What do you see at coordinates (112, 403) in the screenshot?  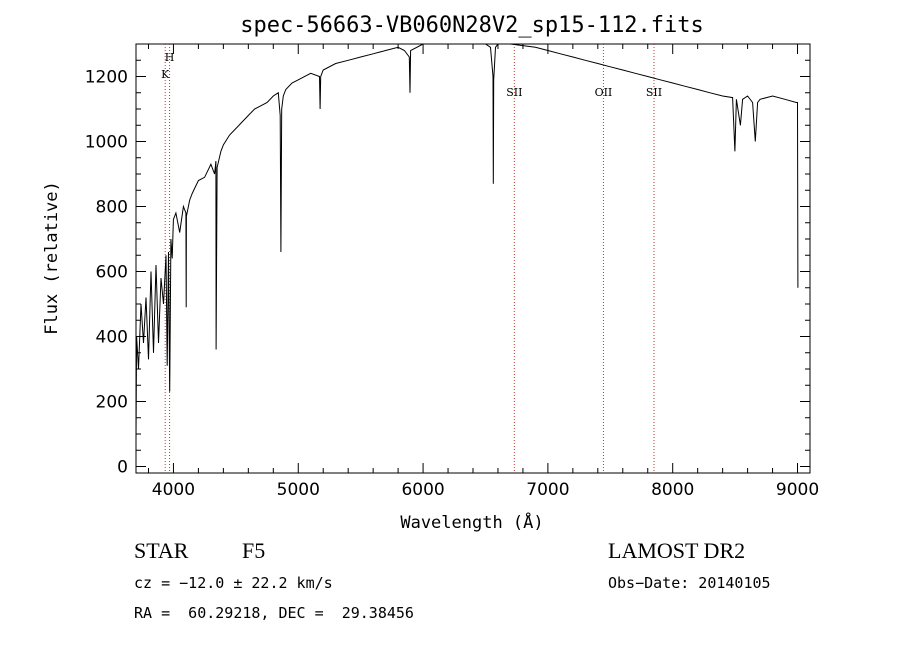 I see `y-tick-label: 200` at bounding box center [112, 403].